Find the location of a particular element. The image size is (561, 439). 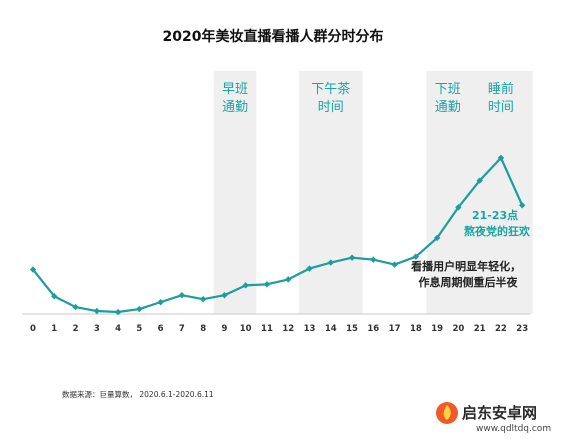

trend-annotation-line1: 看播用户明显年轻化， is located at coordinates (466, 266).